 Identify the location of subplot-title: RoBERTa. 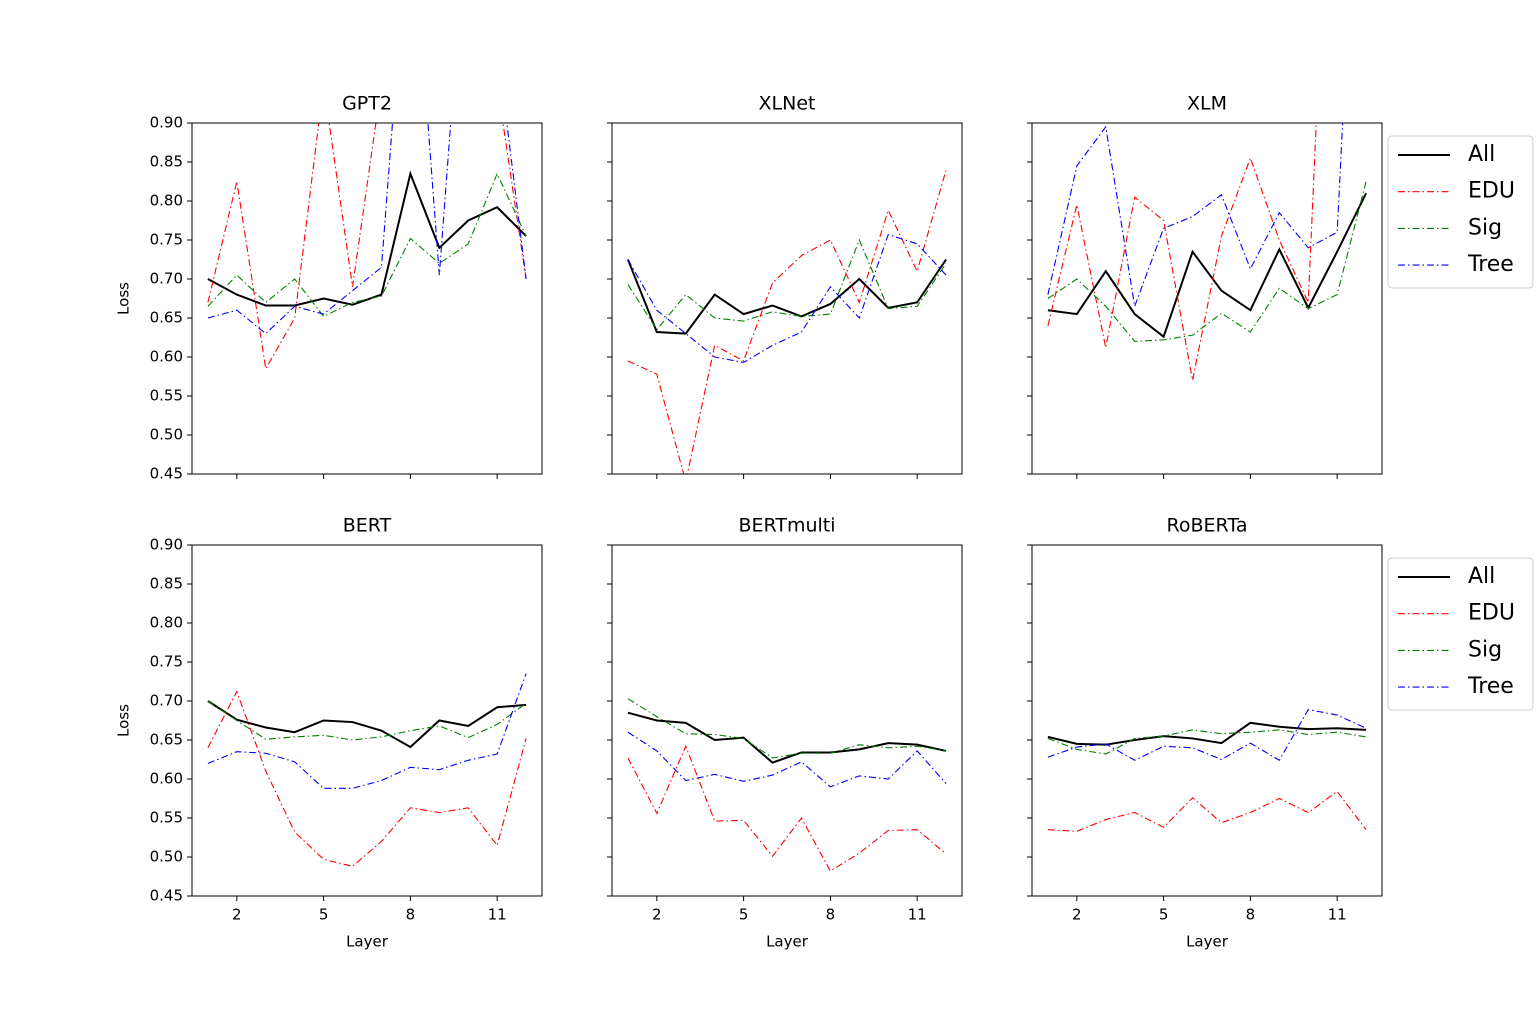
(1207, 526).